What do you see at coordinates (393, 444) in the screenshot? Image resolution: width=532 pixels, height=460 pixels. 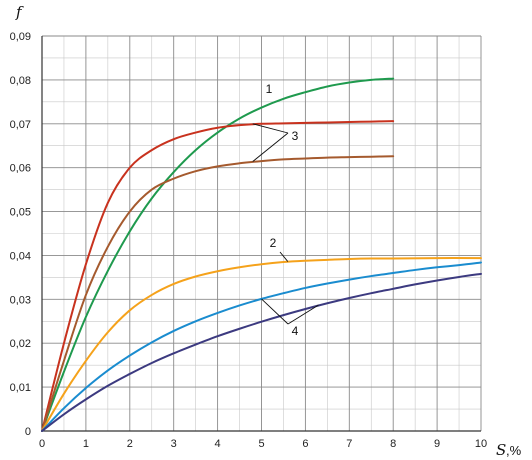 I see `x-tick-label: 8` at bounding box center [393, 444].